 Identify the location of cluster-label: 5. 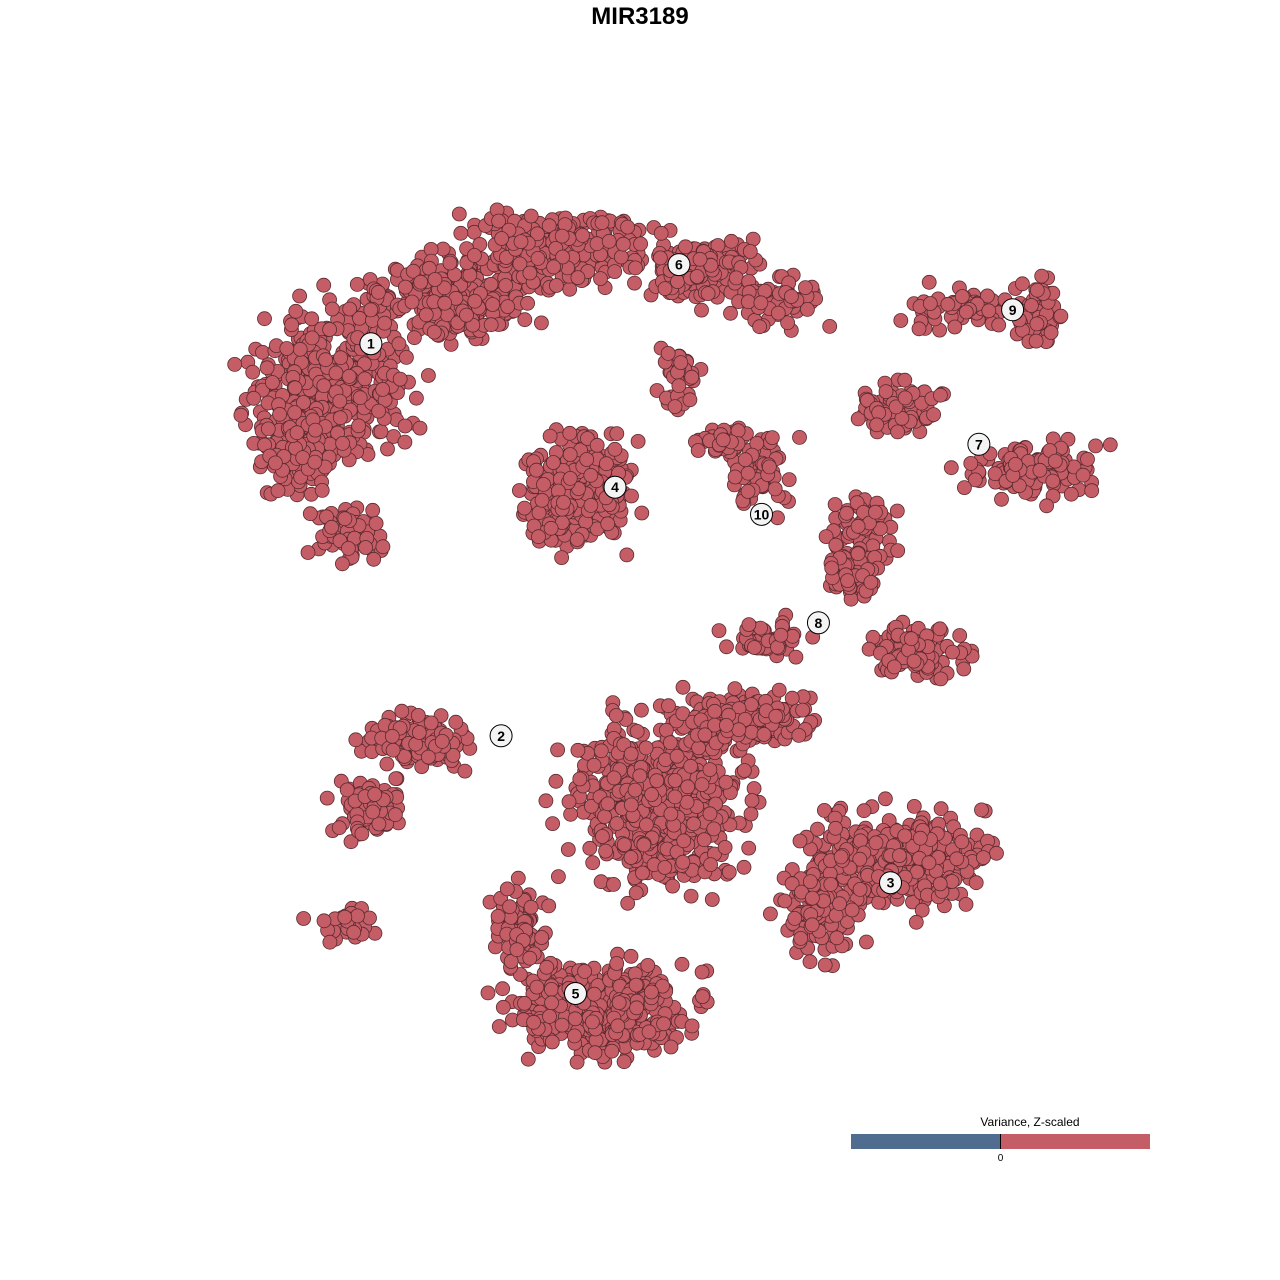
(576, 993).